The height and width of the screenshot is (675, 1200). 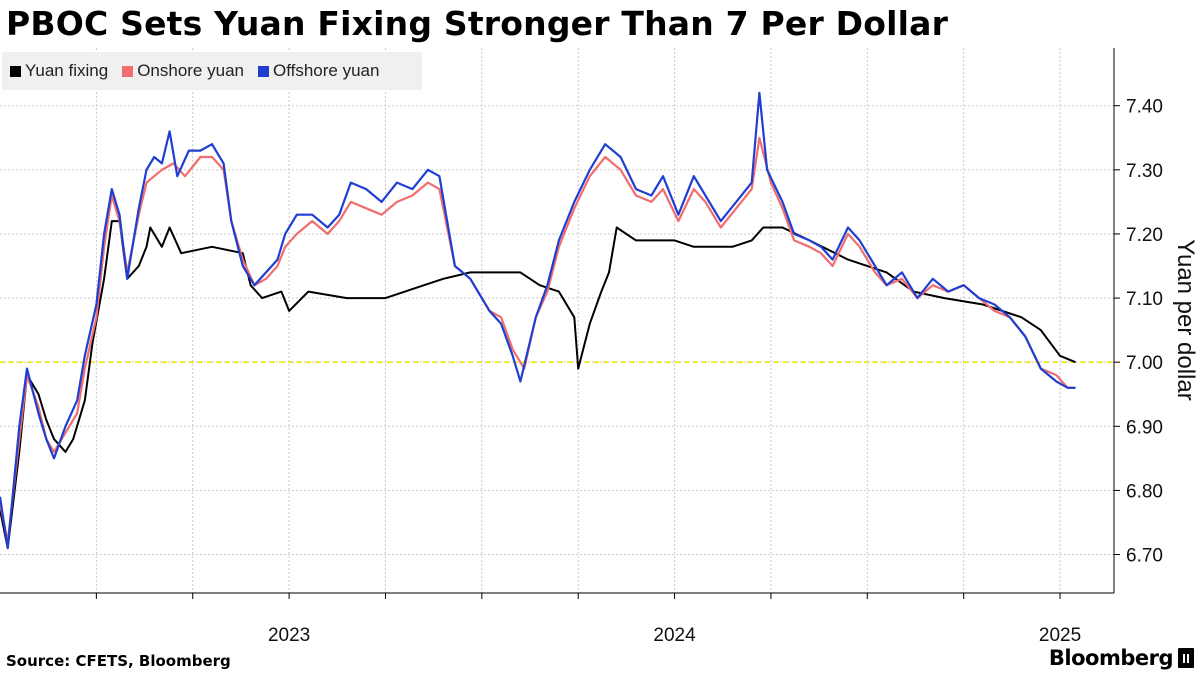 I want to click on y-axis-title: Yuan per dollar, so click(x=1185, y=319).